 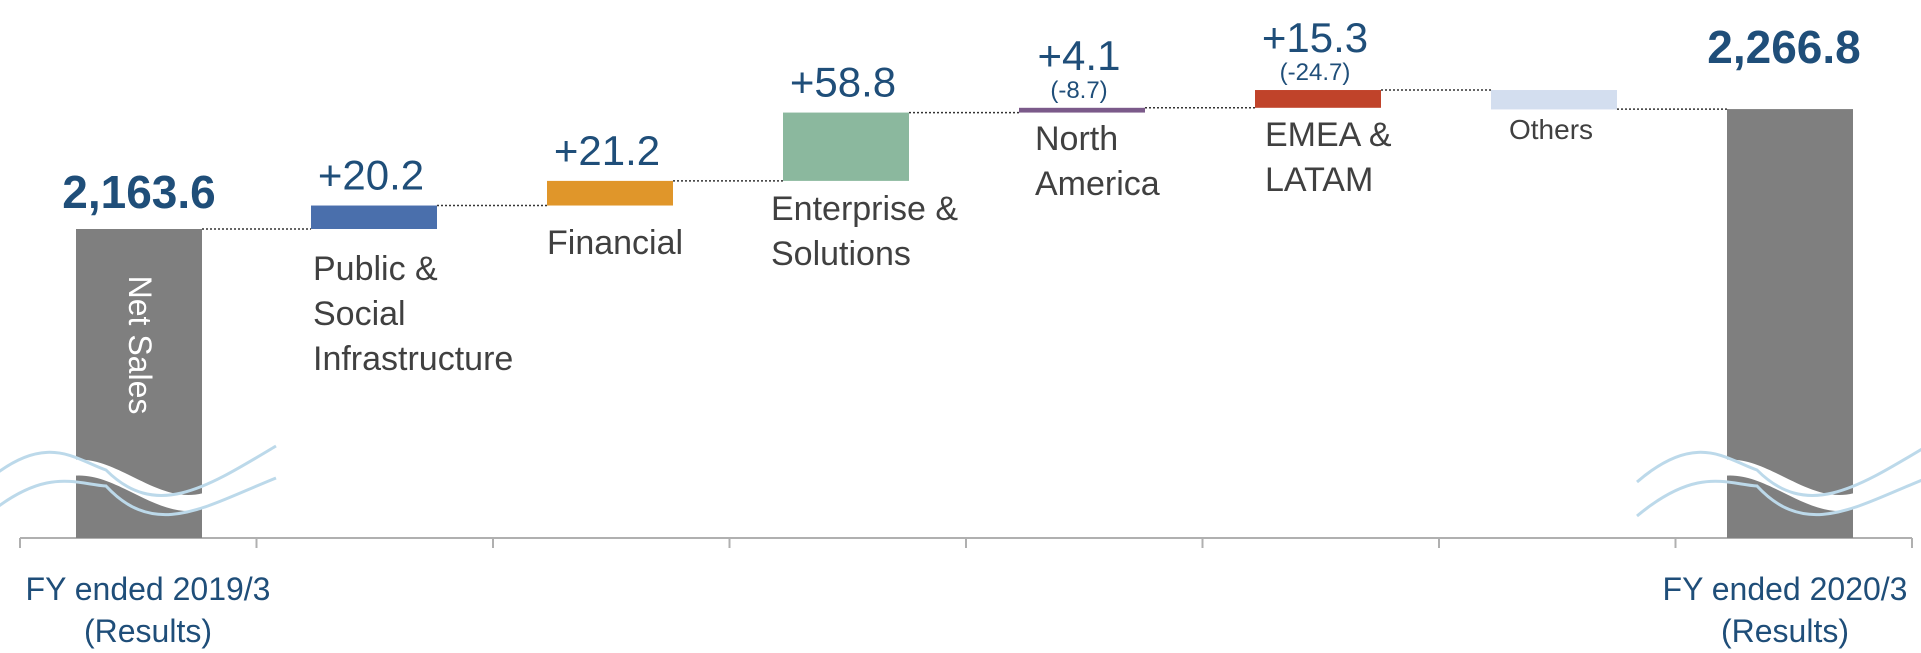 What do you see at coordinates (864, 209) in the screenshot?
I see `step-name-label: Enterprise &` at bounding box center [864, 209].